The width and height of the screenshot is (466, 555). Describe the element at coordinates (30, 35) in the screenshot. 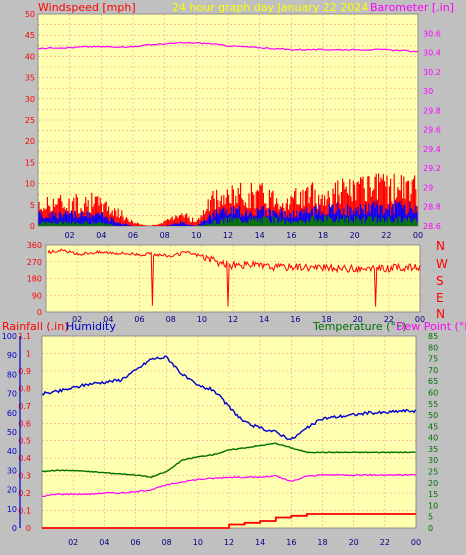

I see `wind-y-tick: 45` at that location.